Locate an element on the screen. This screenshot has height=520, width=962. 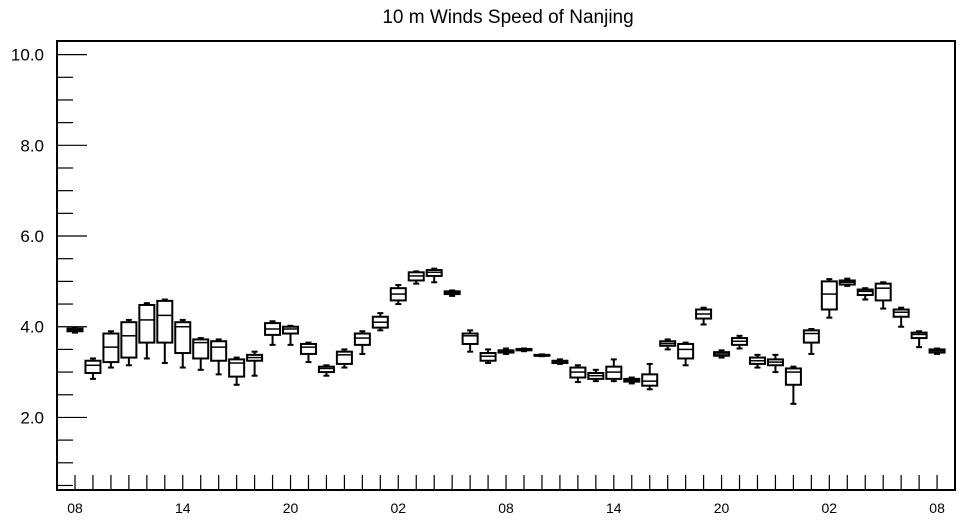
y-tick-label: 2.0 is located at coordinates (32, 417).